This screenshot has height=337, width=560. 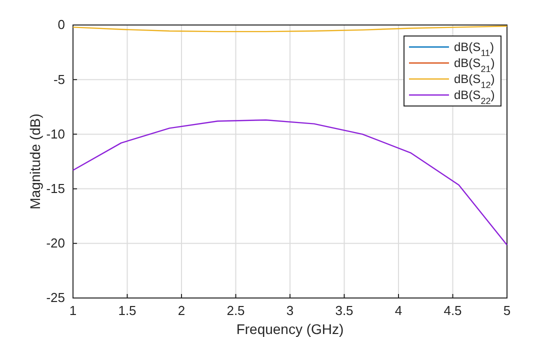 What do you see at coordinates (55, 134) in the screenshot?
I see `y-tick-label: -10` at bounding box center [55, 134].